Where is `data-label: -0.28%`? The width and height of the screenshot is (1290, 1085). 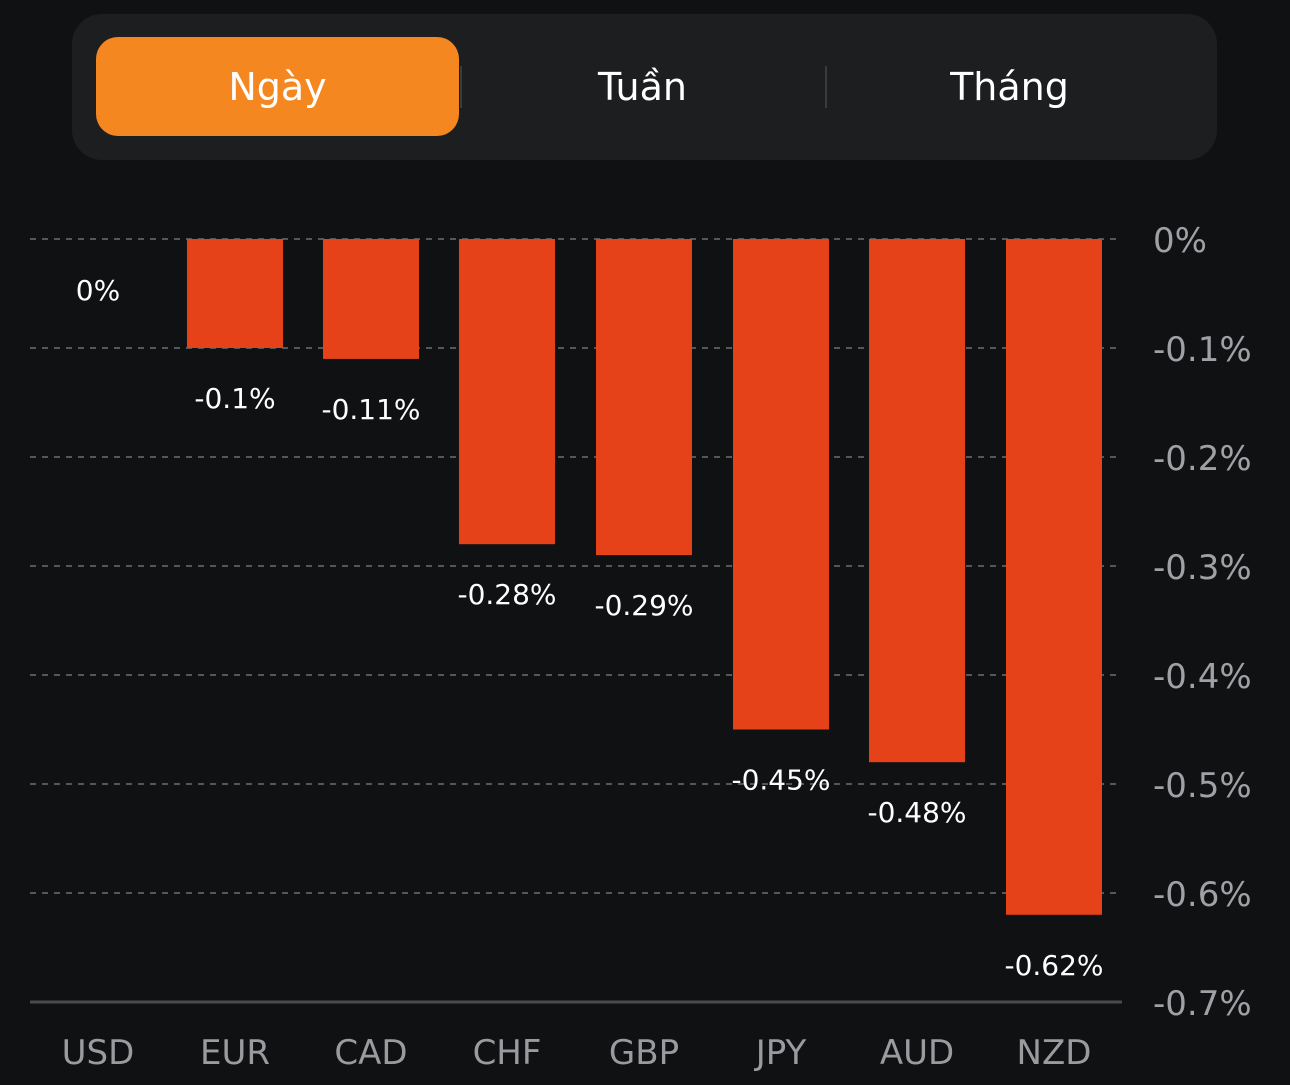
data-label: -0.28% is located at coordinates (506, 594).